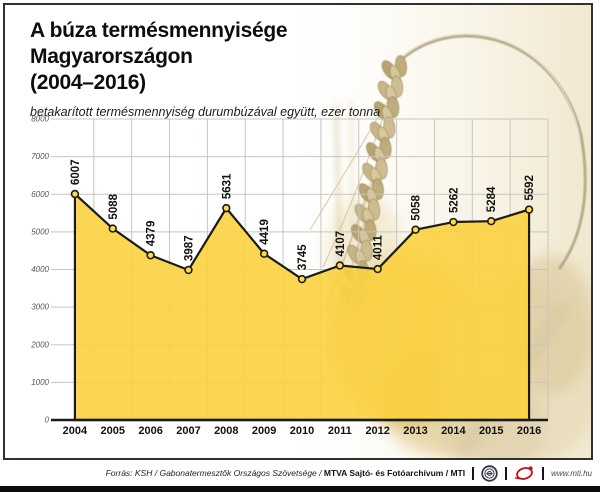 The width and height of the screenshot is (600, 492). What do you see at coordinates (40, 269) in the screenshot?
I see `y-axis-tick-label: 4000` at bounding box center [40, 269].